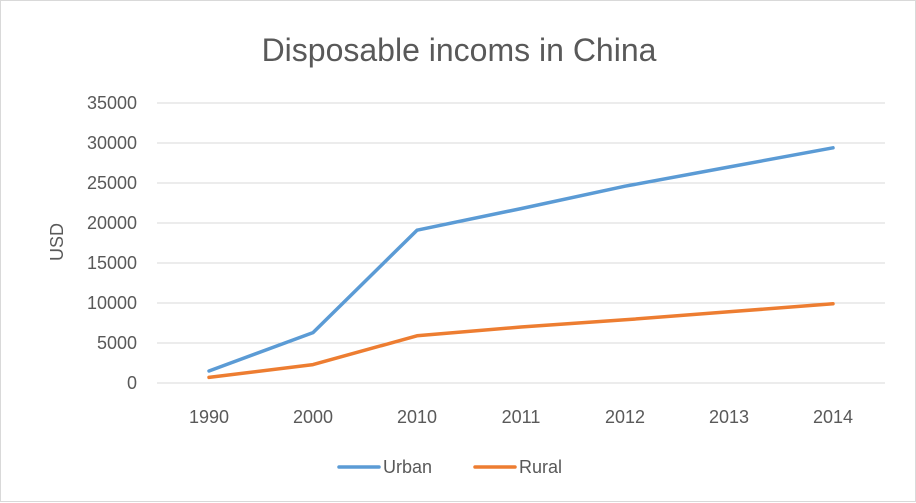  Describe the element at coordinates (833, 417) in the screenshot. I see `x-tick-label: 2014` at that location.